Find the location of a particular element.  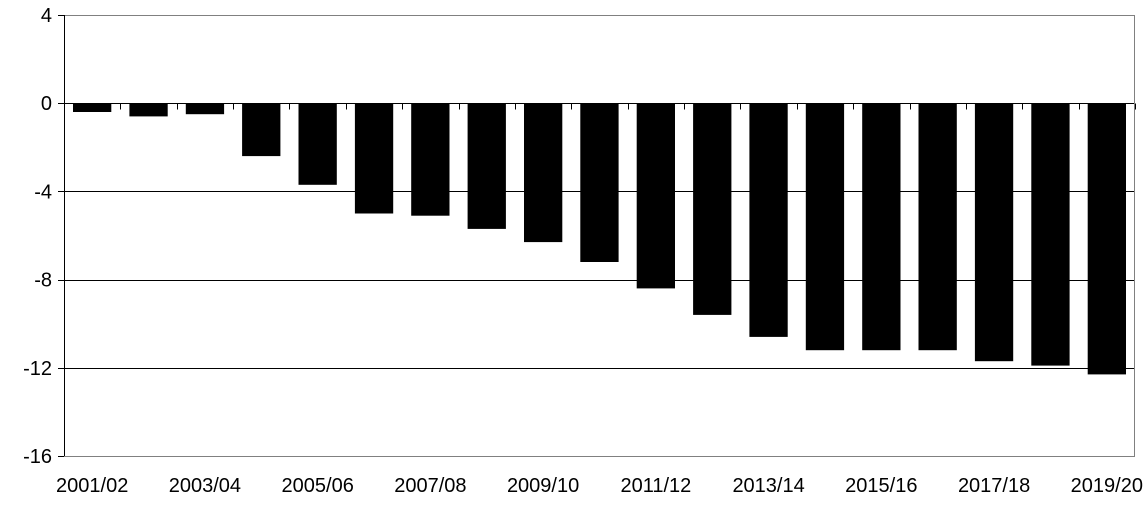

x-tick-label: 2019/20 is located at coordinates (1107, 486).